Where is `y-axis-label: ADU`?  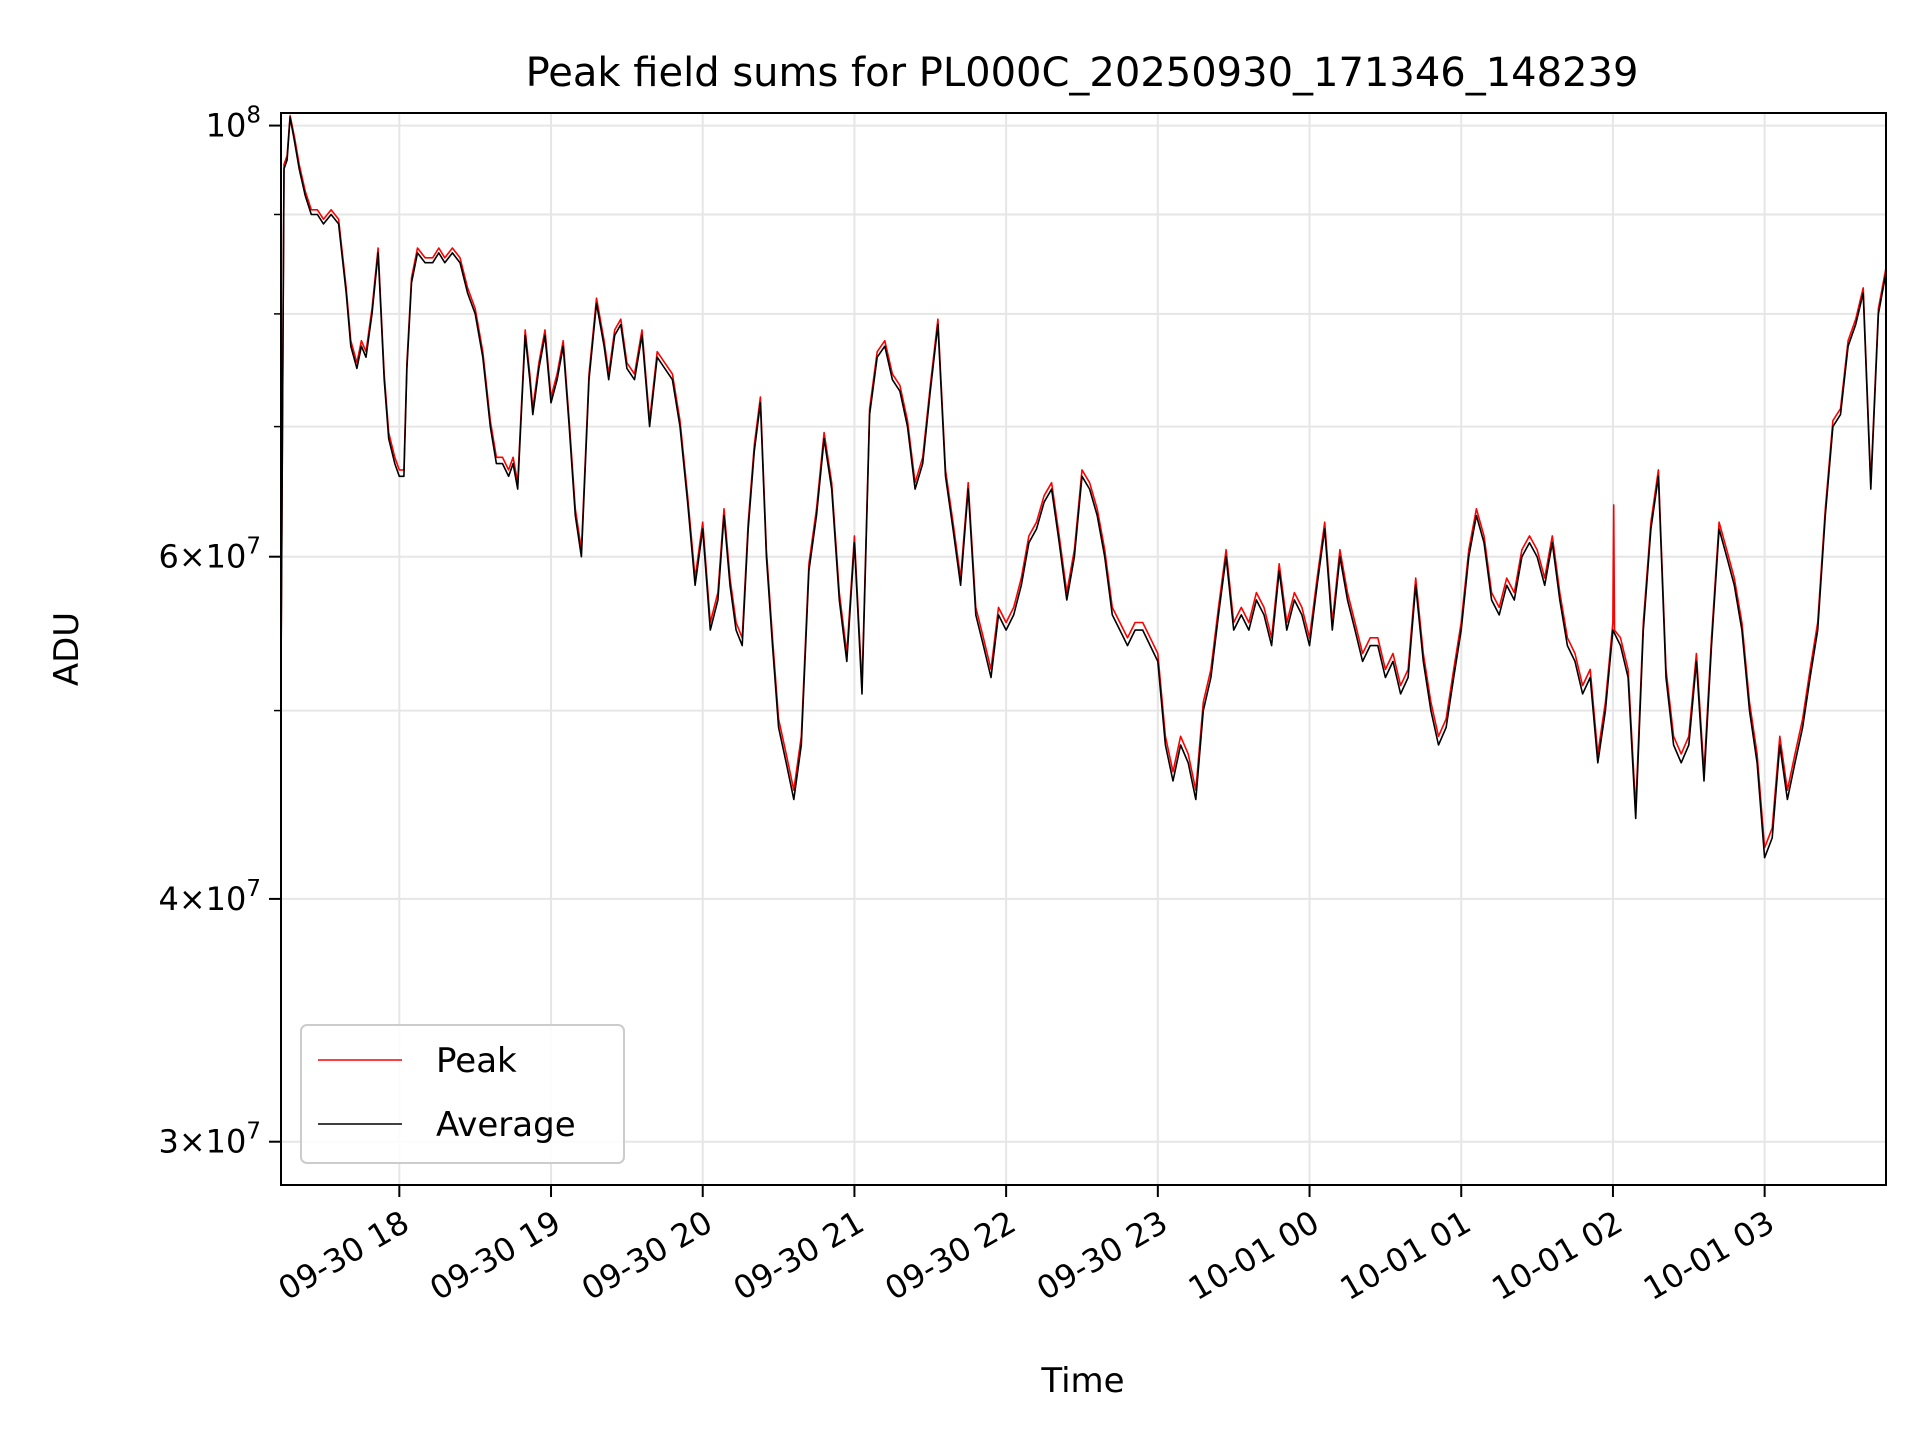
y-axis-label: ADU is located at coordinates (67, 649).